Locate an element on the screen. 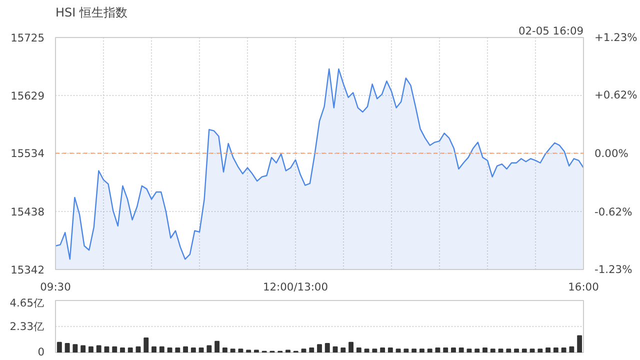  y2-tick-label: -1.23% is located at coordinates (613, 269).